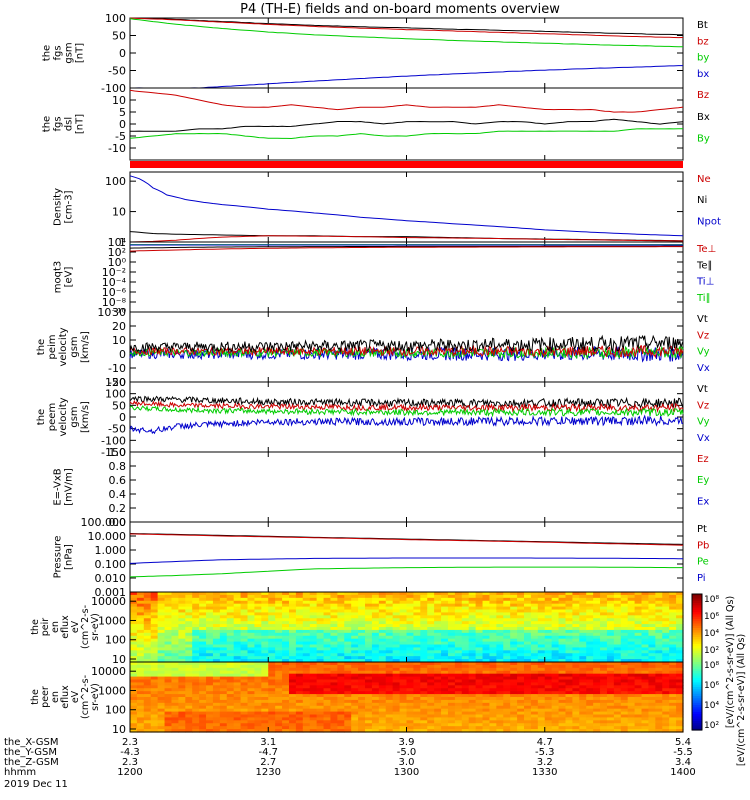 This screenshot has width=750, height=800. Describe the element at coordinates (703, 74) in the screenshot. I see `legend-entry: bx` at that location.